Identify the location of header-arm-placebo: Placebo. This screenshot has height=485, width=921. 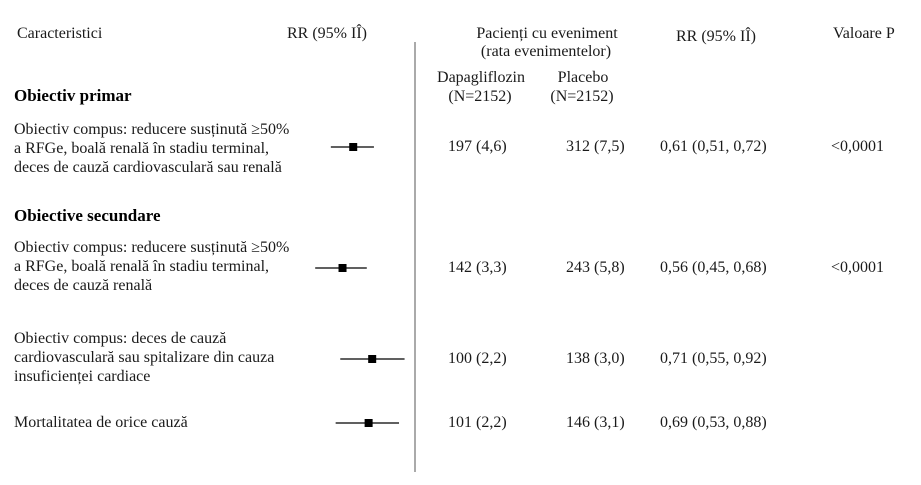
(583, 77).